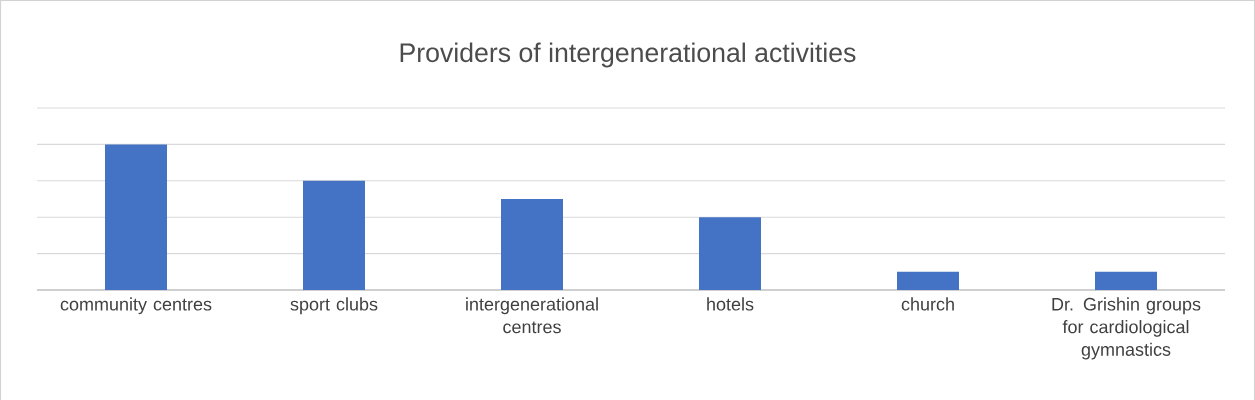 The height and width of the screenshot is (400, 1255). What do you see at coordinates (628, 55) in the screenshot?
I see `chart-title: Providers of intergenerational activities` at bounding box center [628, 55].